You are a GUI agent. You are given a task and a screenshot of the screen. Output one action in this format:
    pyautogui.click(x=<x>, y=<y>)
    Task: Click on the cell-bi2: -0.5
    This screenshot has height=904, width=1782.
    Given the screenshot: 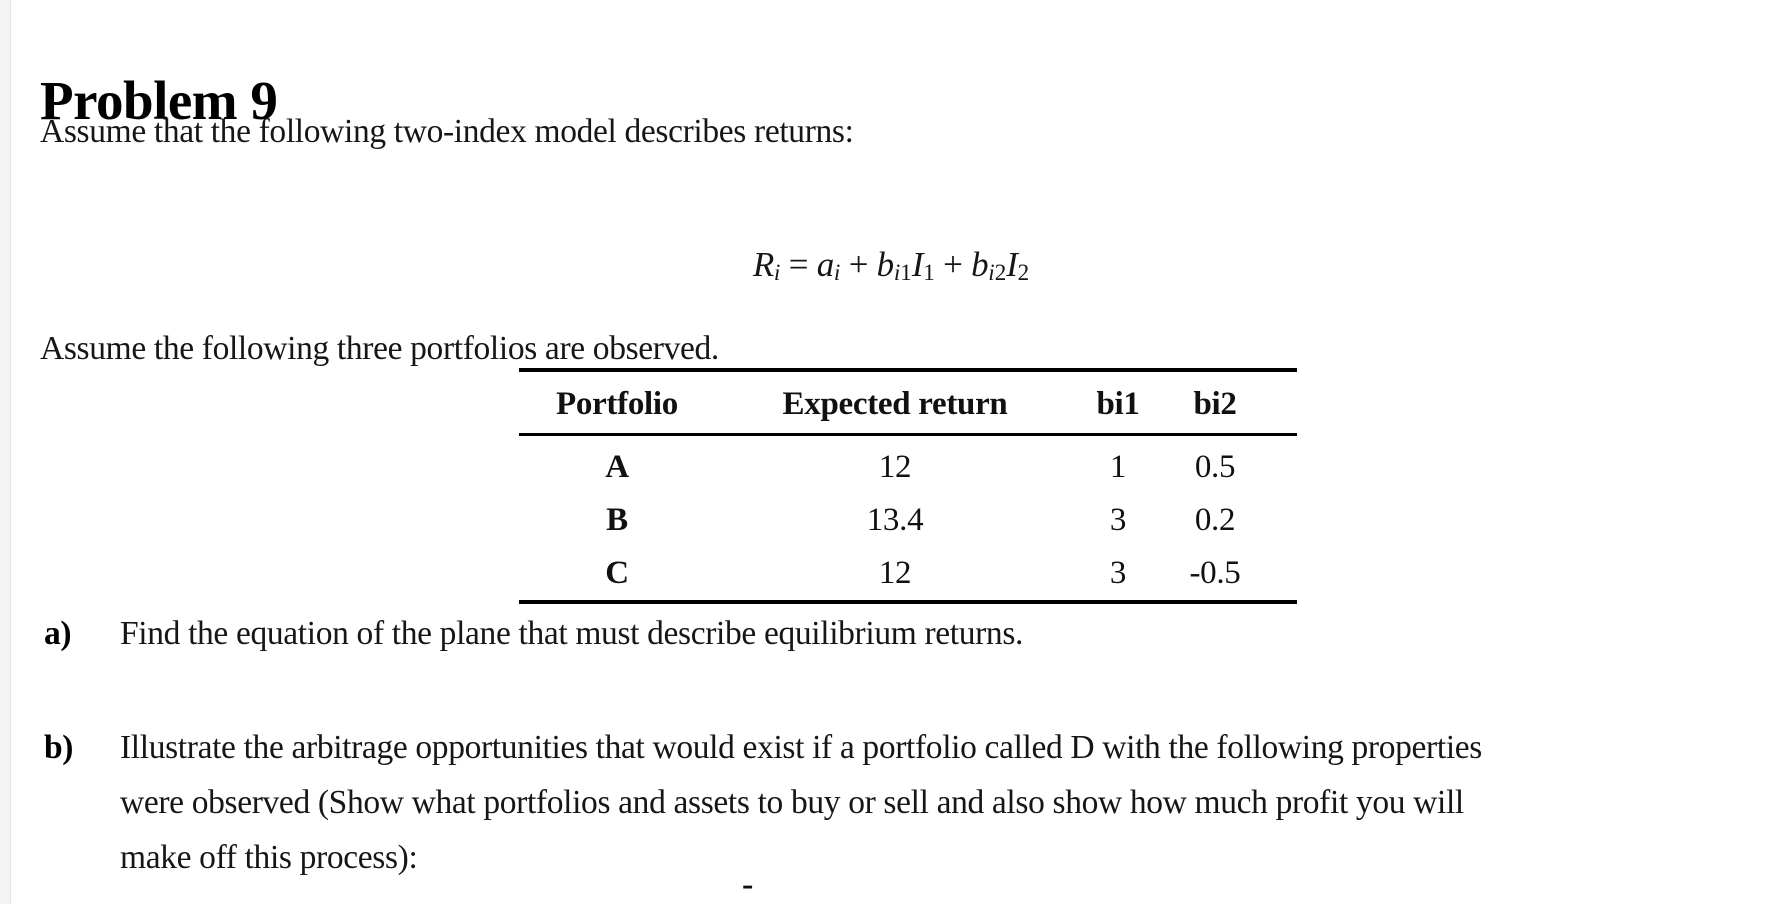 What is the action you would take?
    pyautogui.click(x=1215, y=573)
    